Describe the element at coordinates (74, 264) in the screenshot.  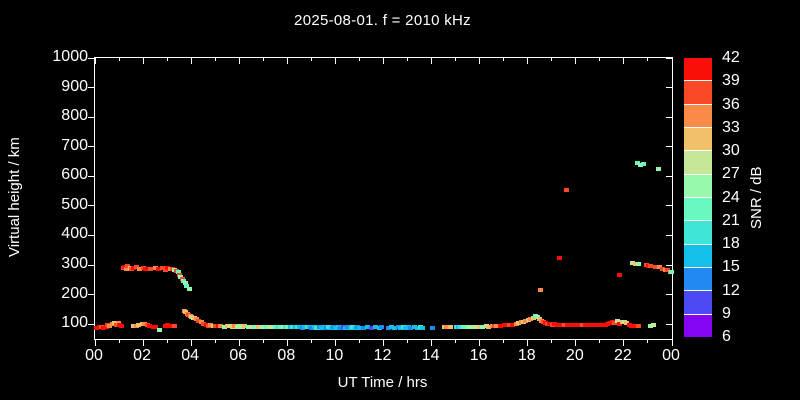
I see `y-tick-label: 300` at that location.